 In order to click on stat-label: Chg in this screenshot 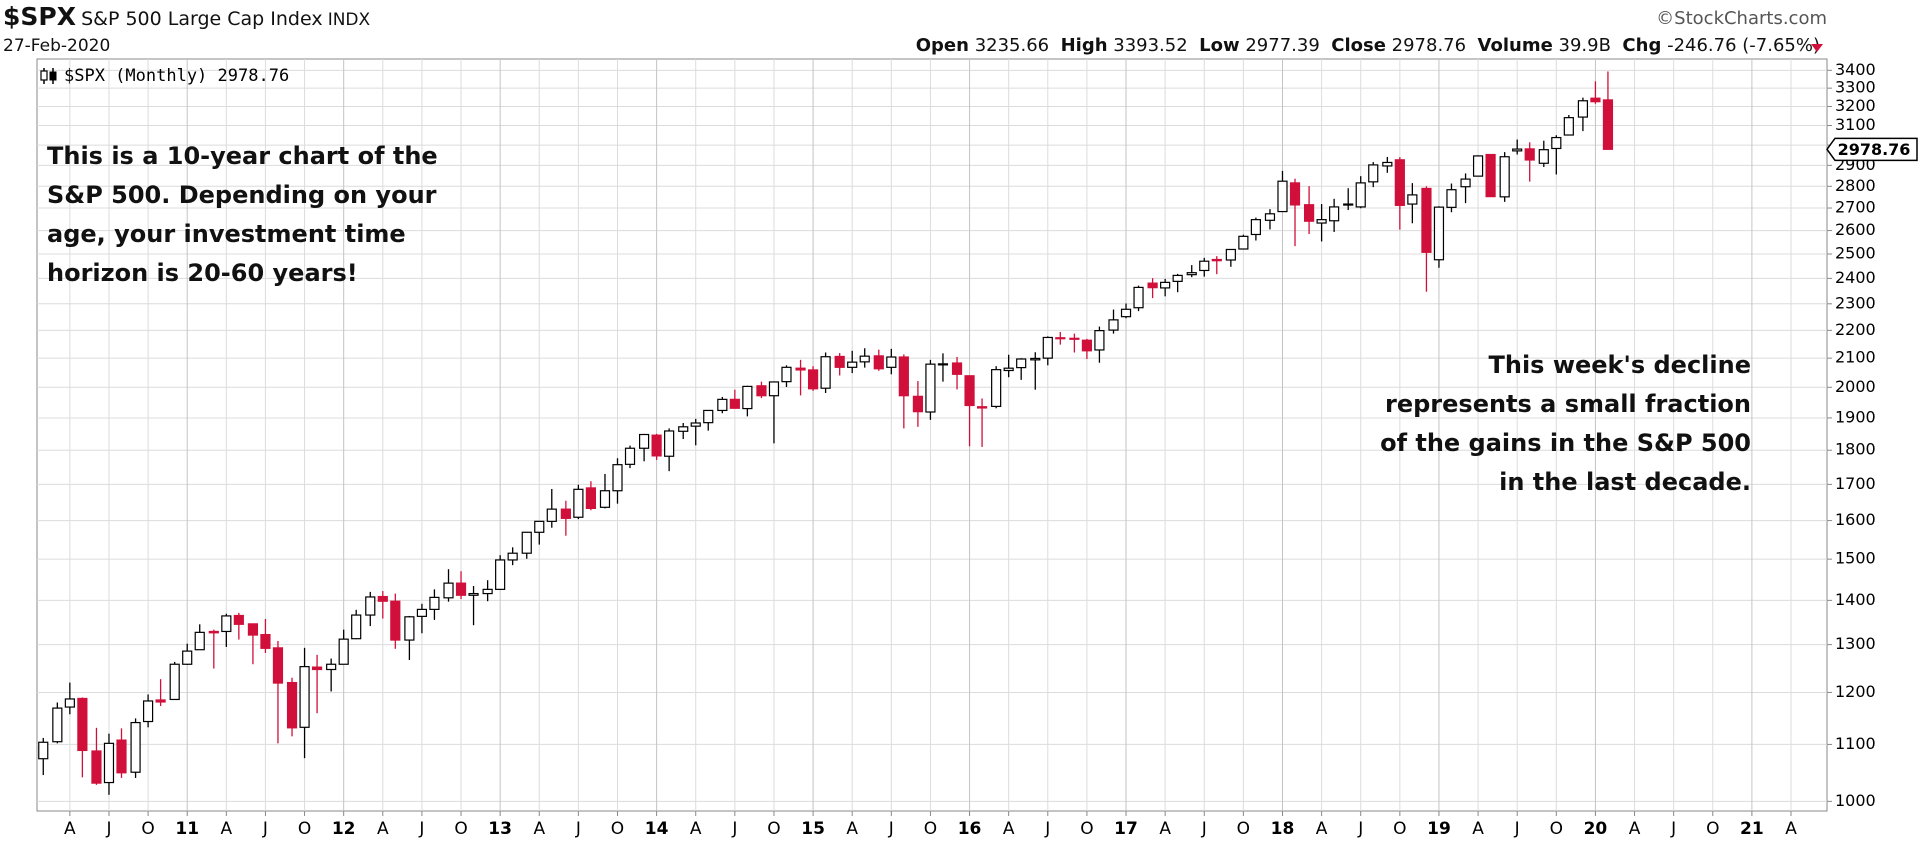, I will do `click(1642, 45)`.